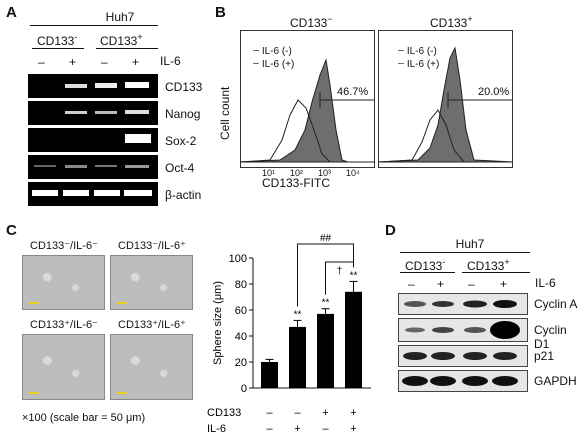 The height and width of the screenshot is (441, 580). I want to click on flow-percent-neg: 46.7%, so click(353, 92).